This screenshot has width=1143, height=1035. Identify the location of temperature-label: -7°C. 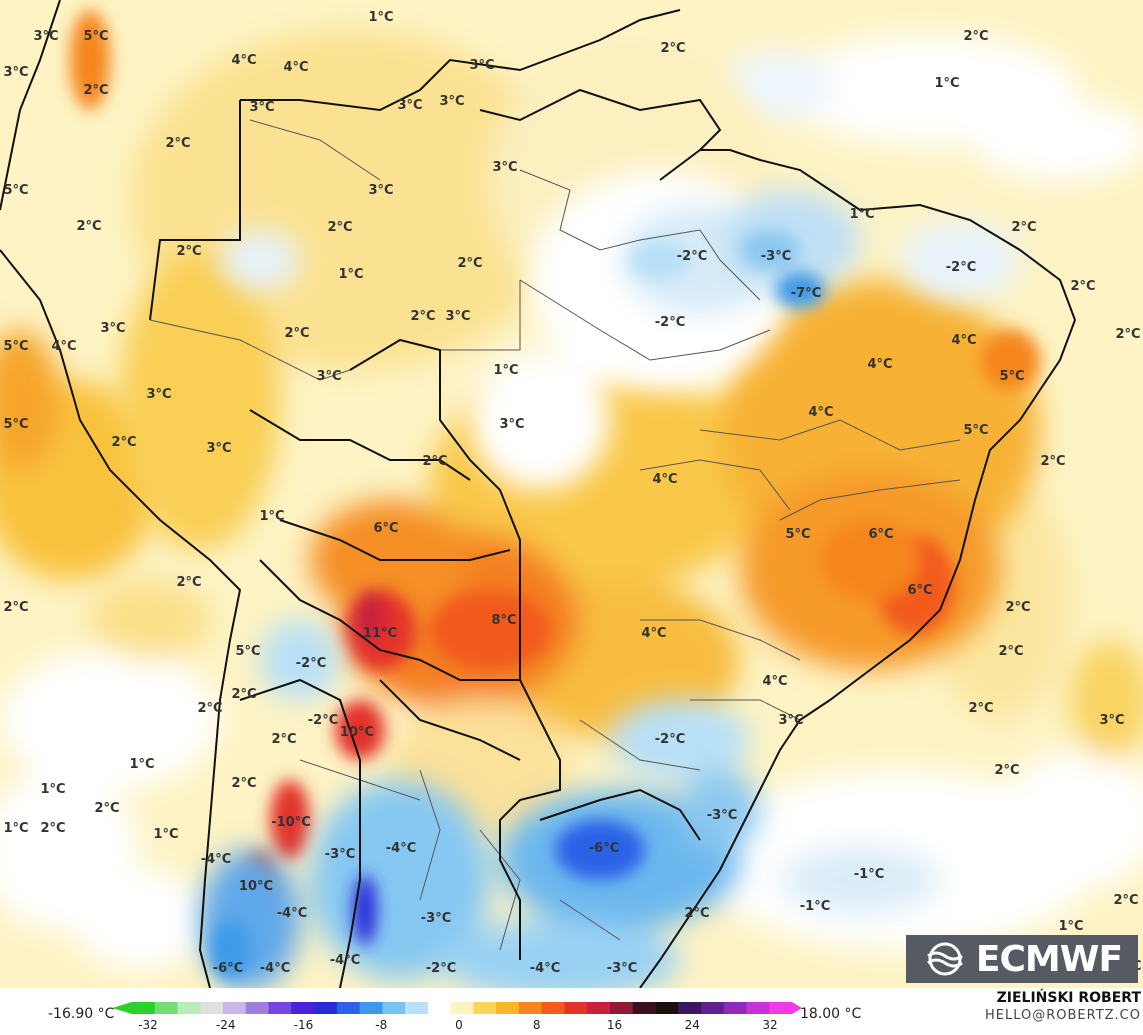
(806, 293).